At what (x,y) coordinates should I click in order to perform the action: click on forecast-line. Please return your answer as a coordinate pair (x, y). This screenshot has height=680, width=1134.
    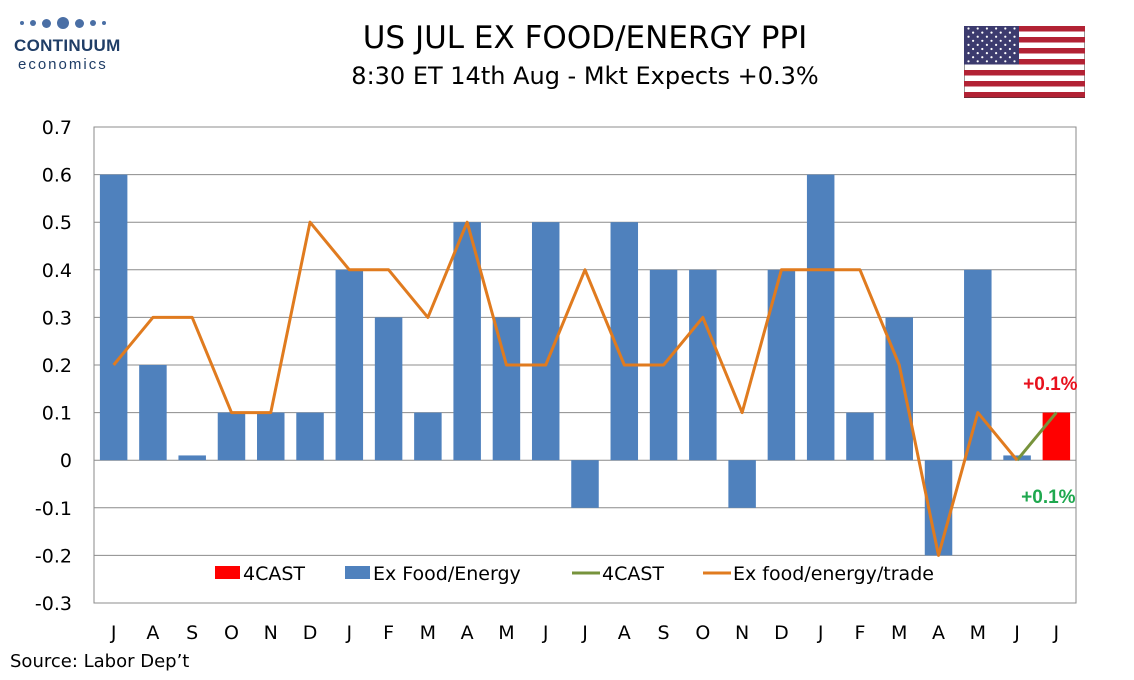
    Looking at the image, I should click on (1036, 436).